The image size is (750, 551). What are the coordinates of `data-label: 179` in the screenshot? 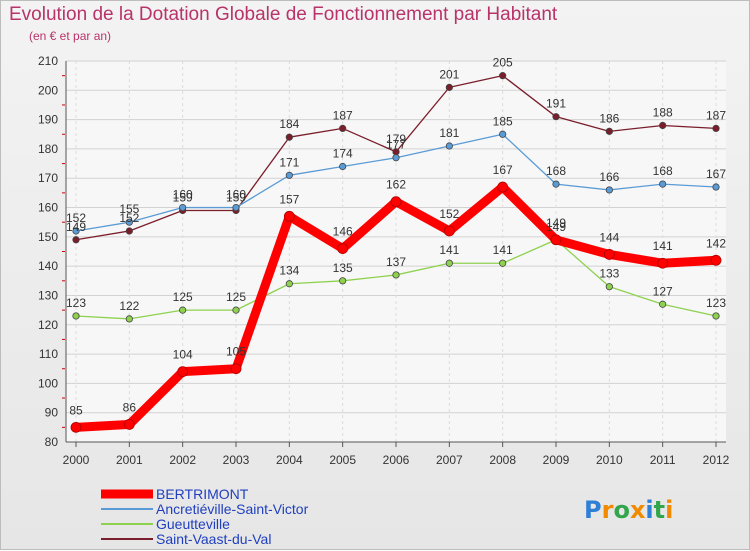 It's located at (396, 139).